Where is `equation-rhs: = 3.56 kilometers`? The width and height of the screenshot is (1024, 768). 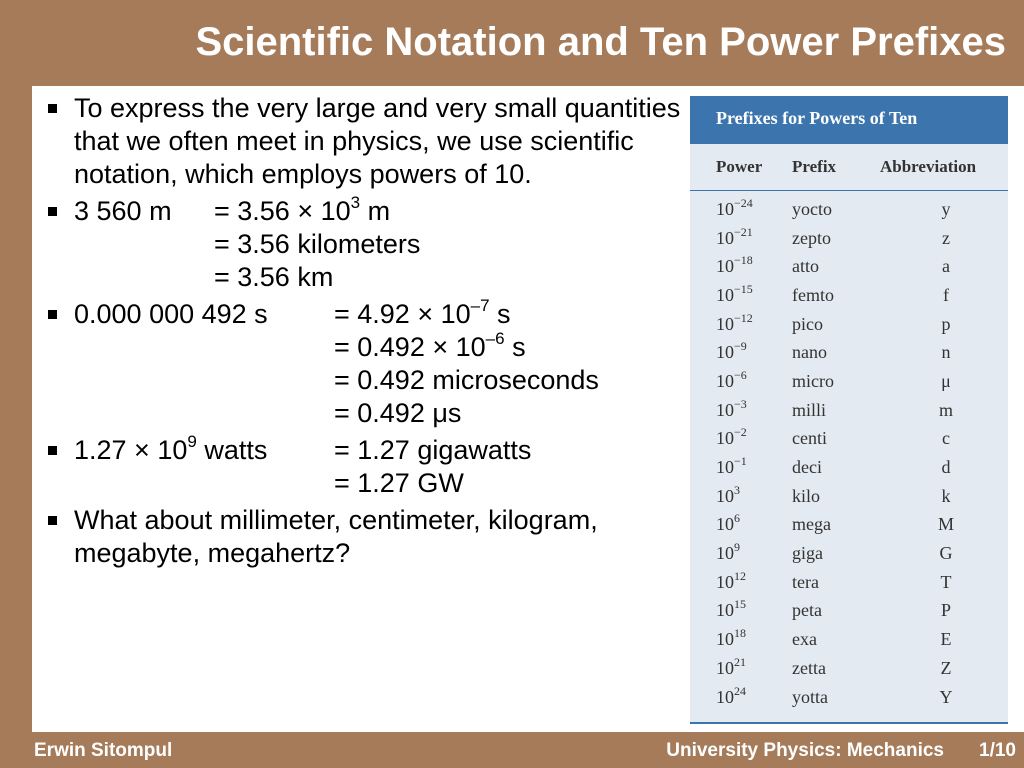
equation-rhs: = 3.56 kilometers is located at coordinates (317, 244).